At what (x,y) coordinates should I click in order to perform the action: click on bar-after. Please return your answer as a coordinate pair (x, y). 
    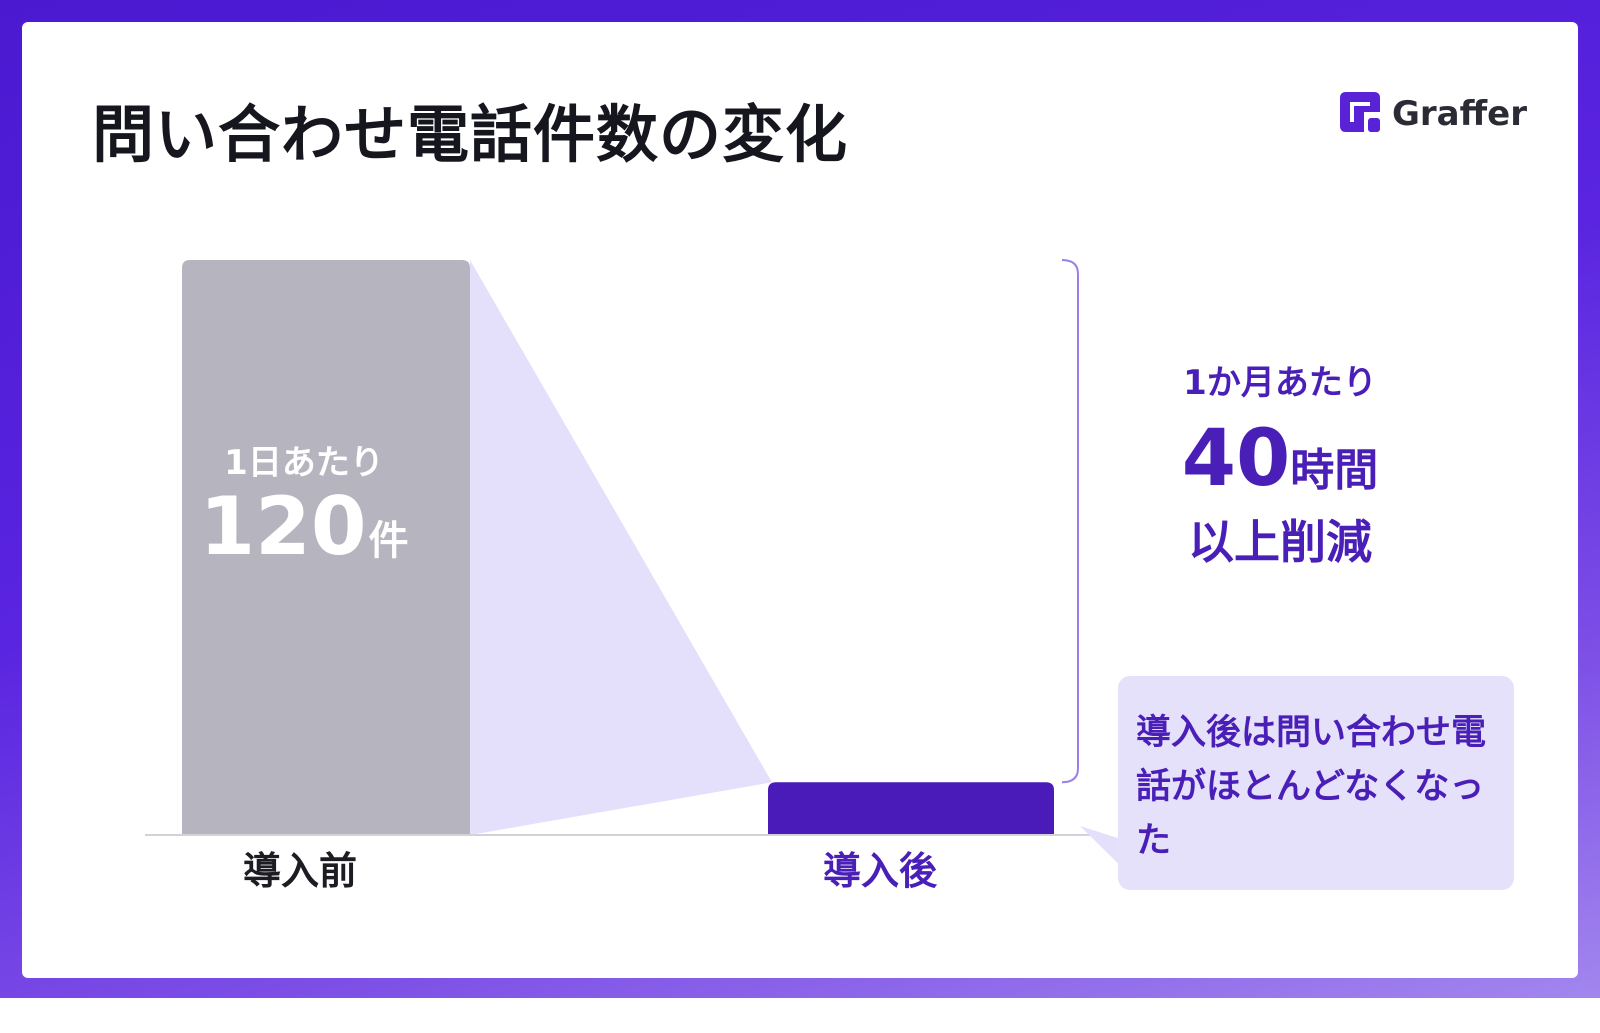
    Looking at the image, I should click on (911, 808).